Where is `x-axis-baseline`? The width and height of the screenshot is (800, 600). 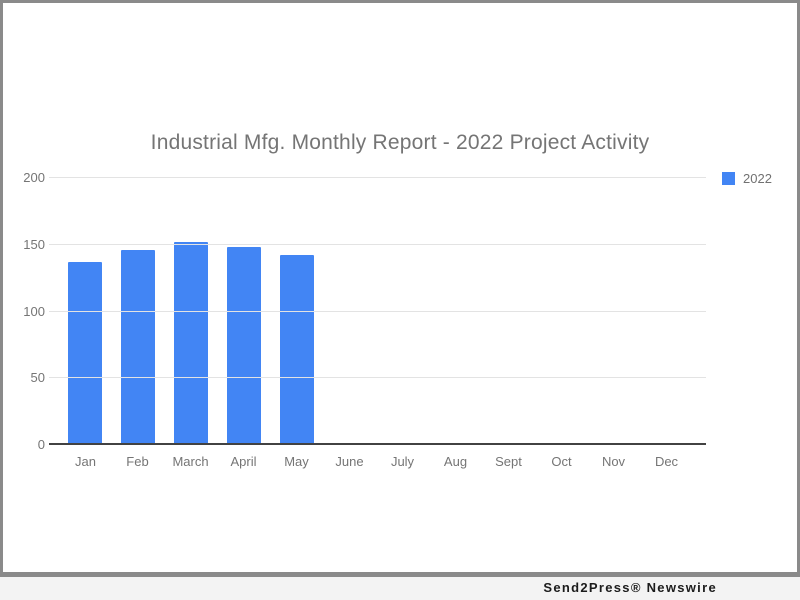 x-axis-baseline is located at coordinates (377, 444).